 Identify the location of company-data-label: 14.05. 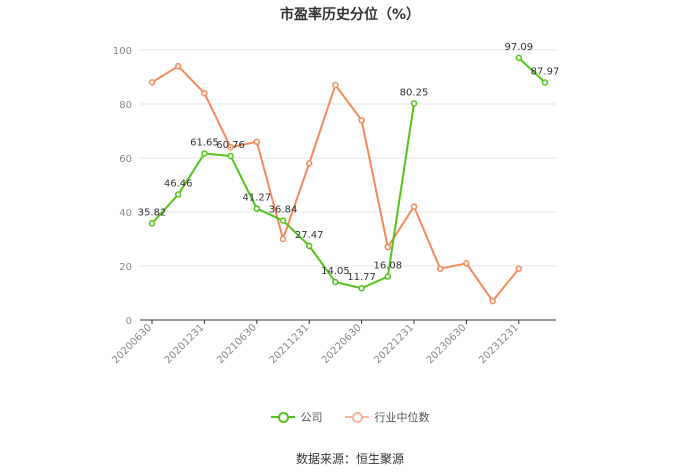
(335, 271).